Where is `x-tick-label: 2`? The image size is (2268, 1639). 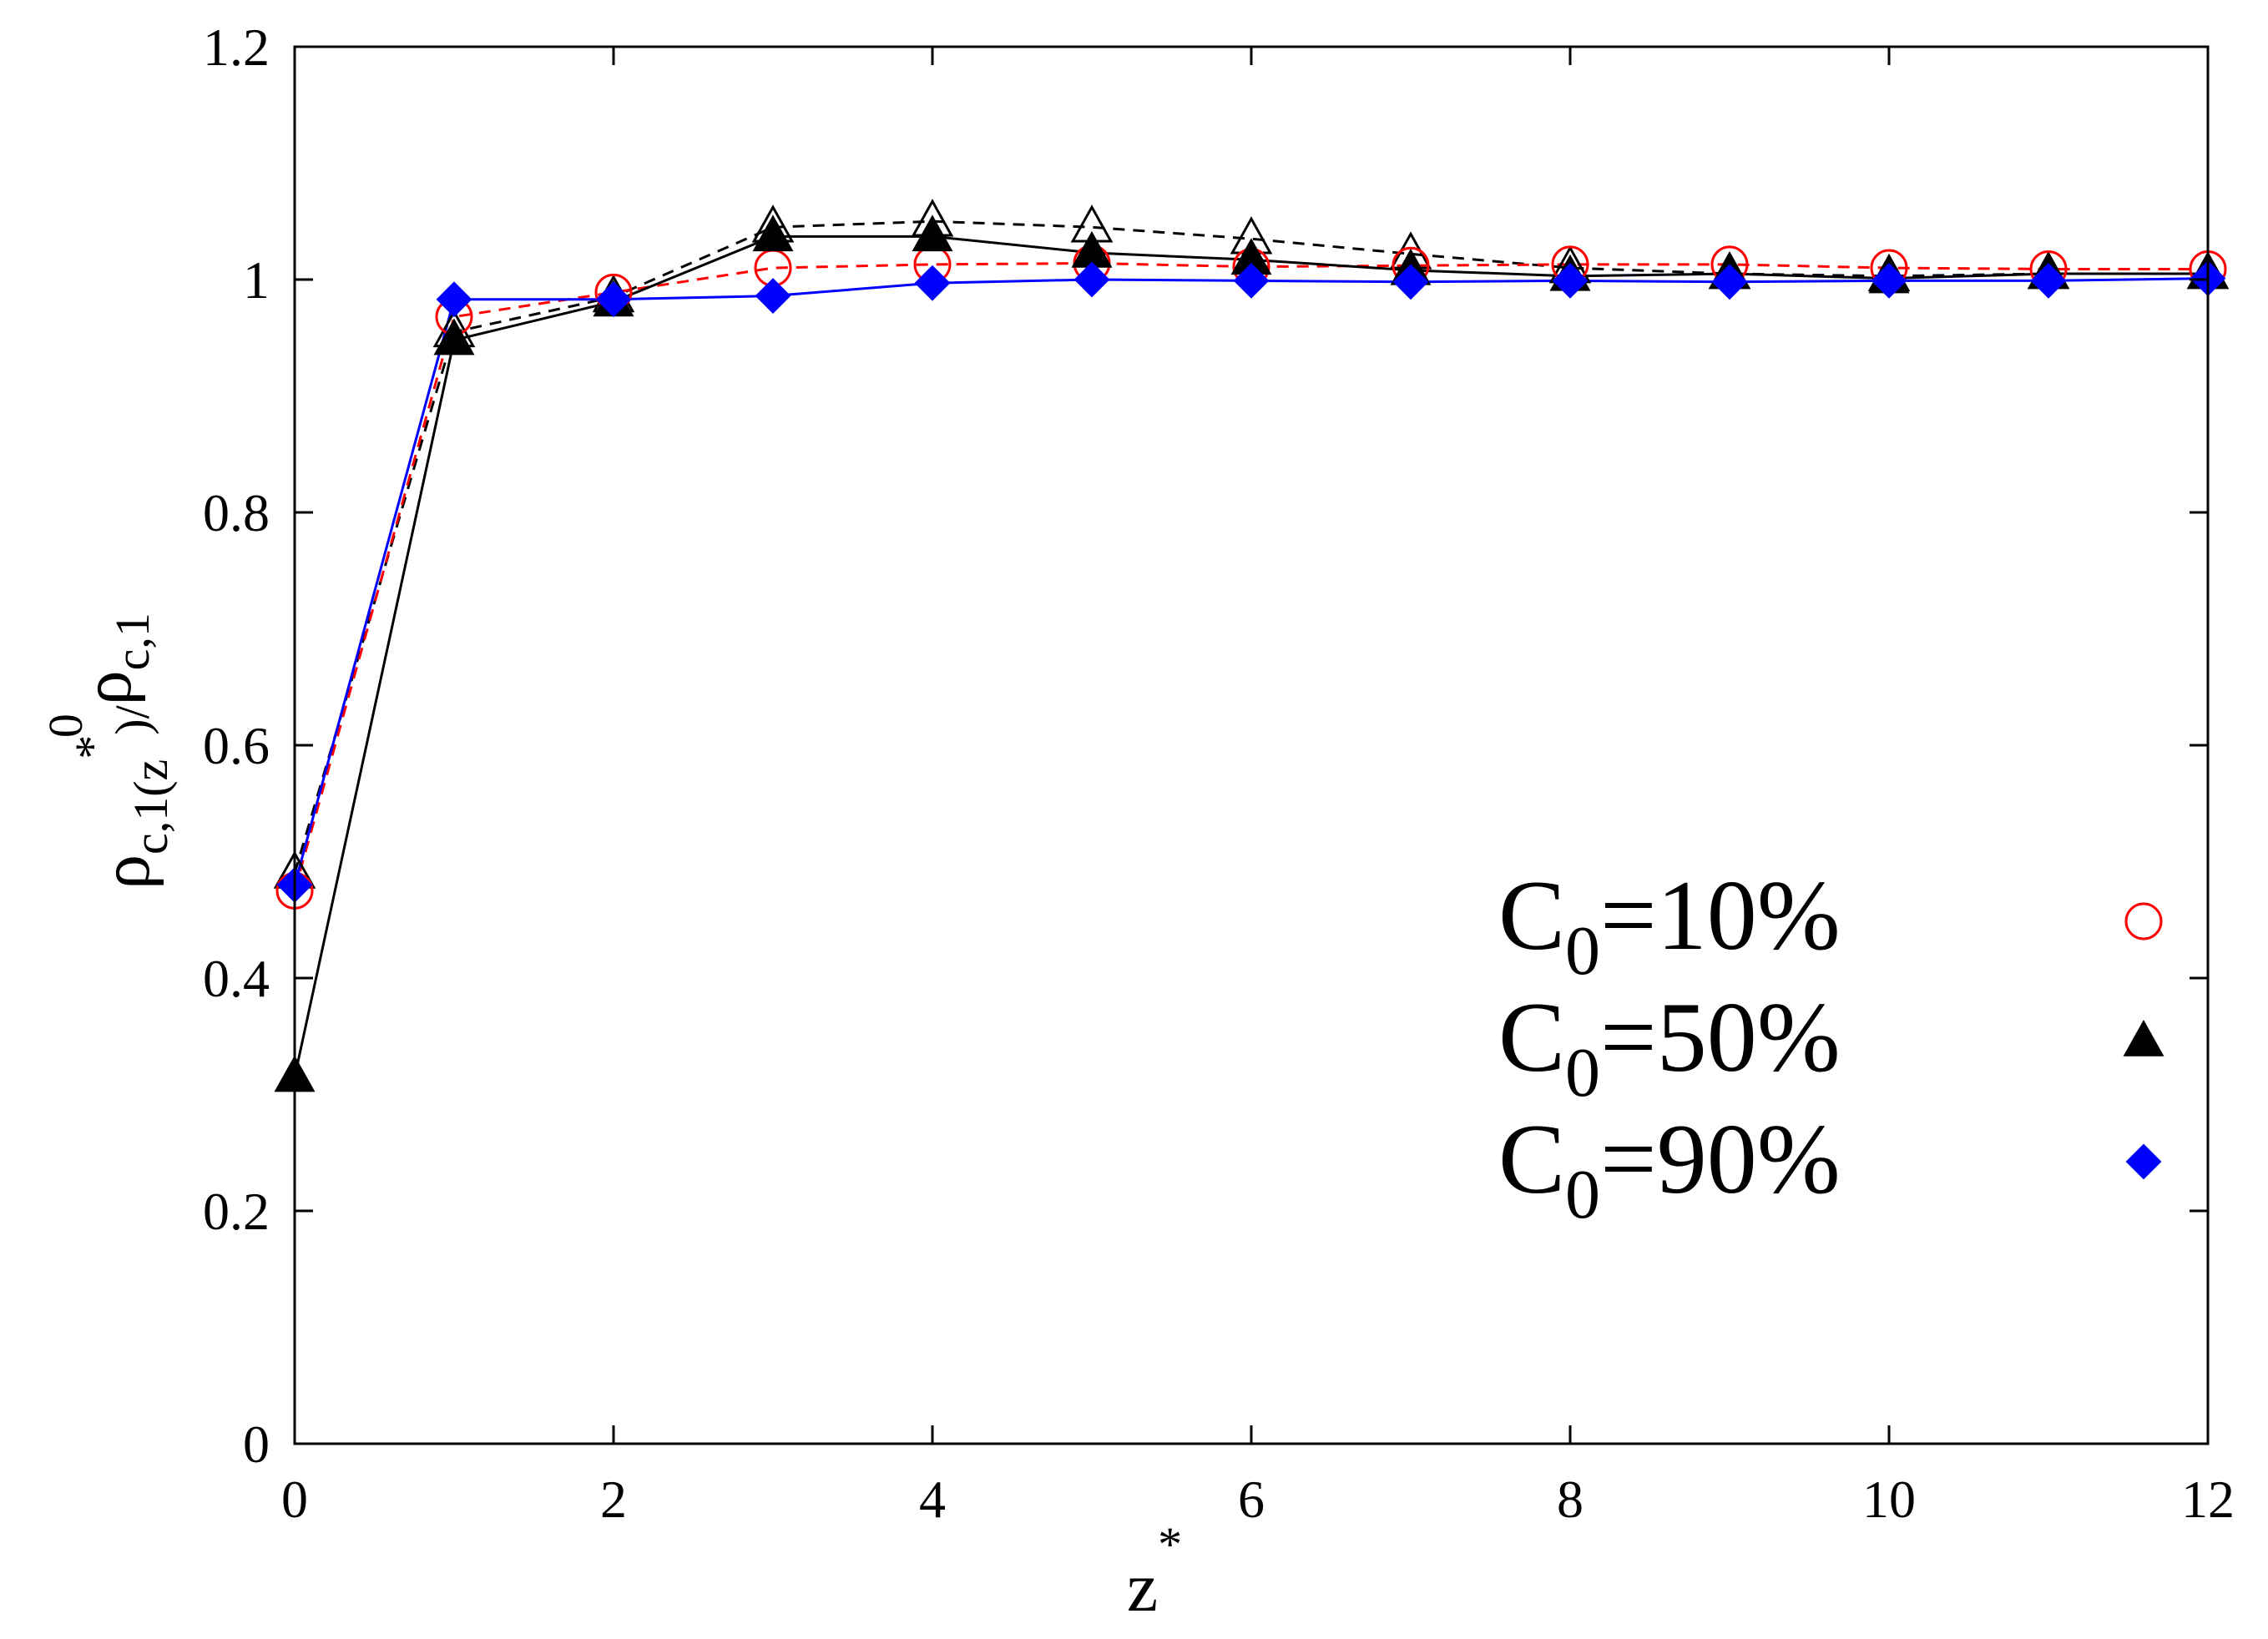 x-tick-label: 2 is located at coordinates (613, 1499).